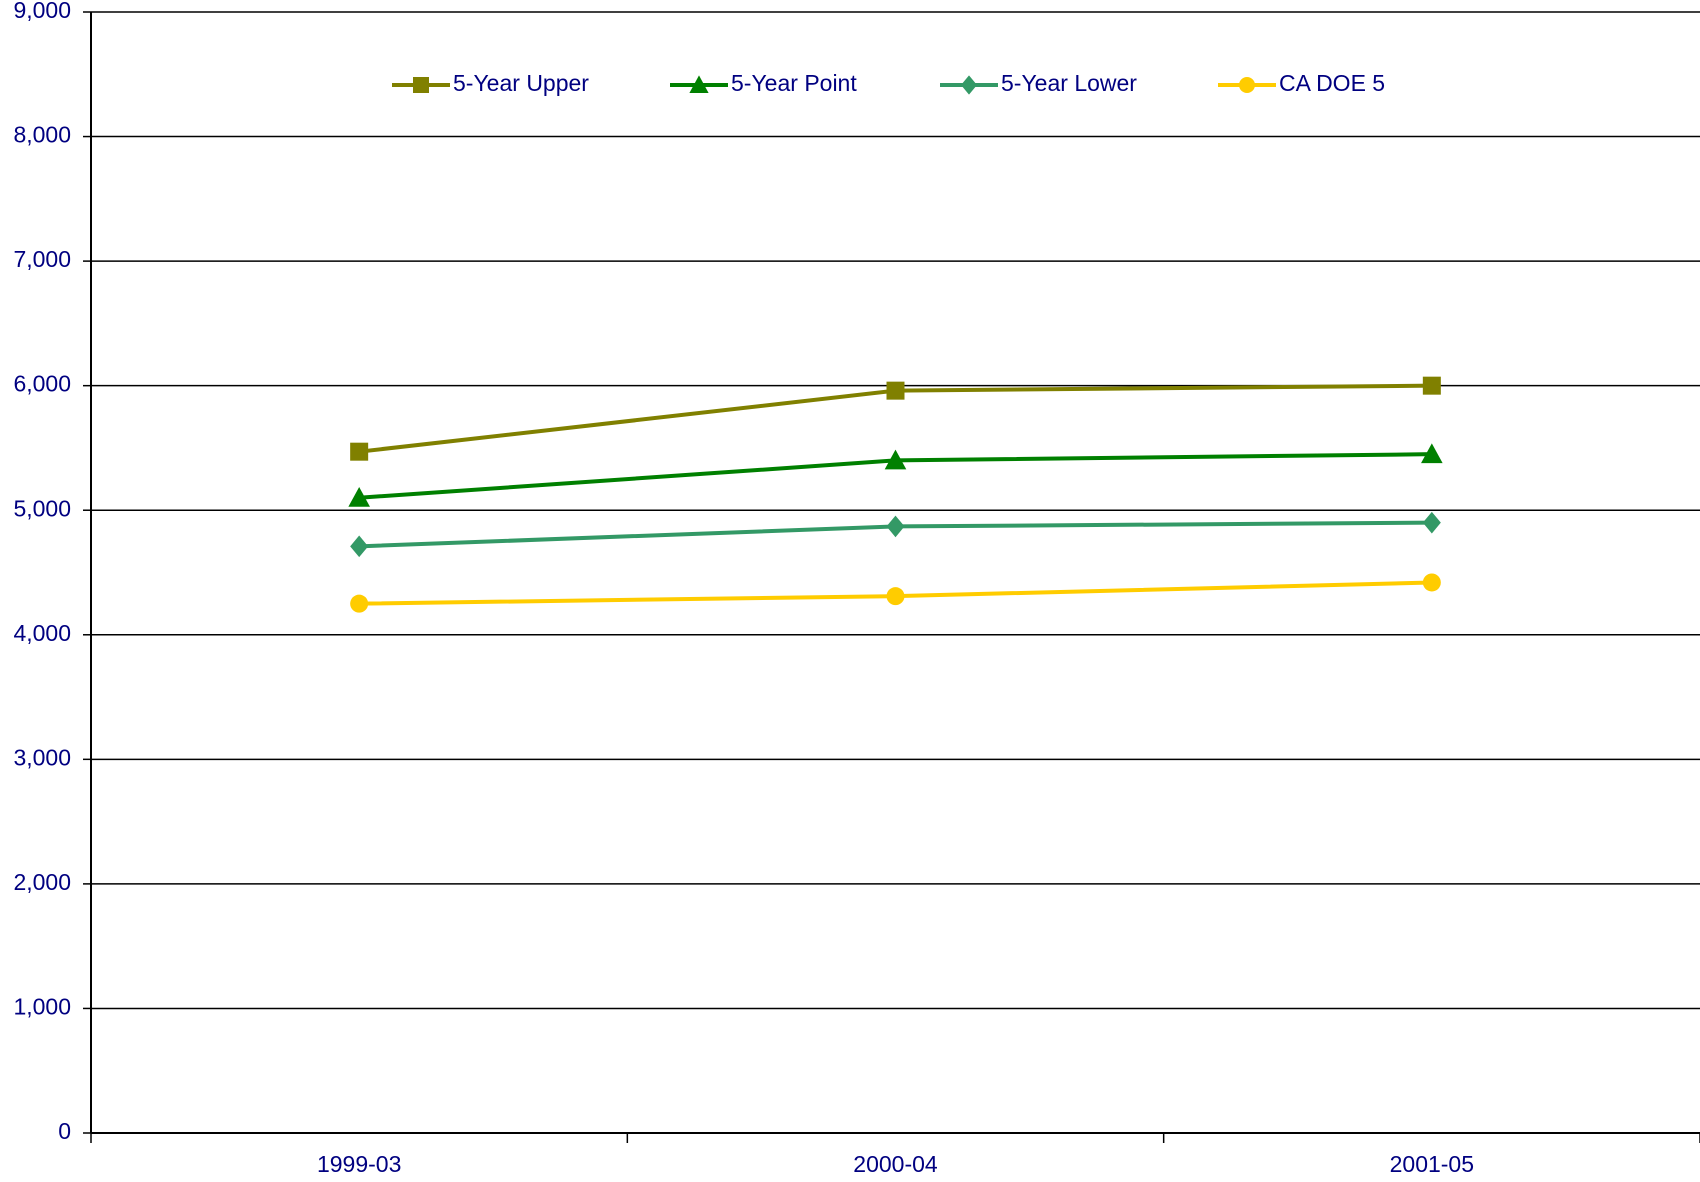 This screenshot has height=1182, width=1700. Describe the element at coordinates (42, 508) in the screenshot. I see `y-tick-label: 5,000` at that location.